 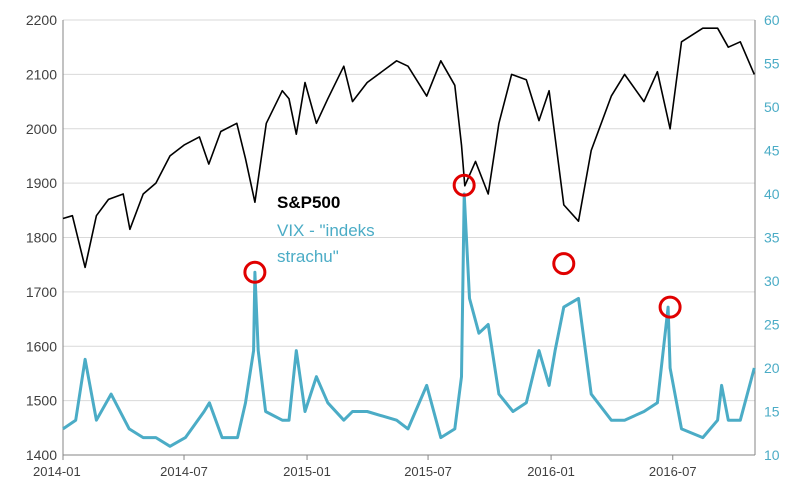 I want to click on legend-vix-label-line2: strachu", so click(x=308, y=256).